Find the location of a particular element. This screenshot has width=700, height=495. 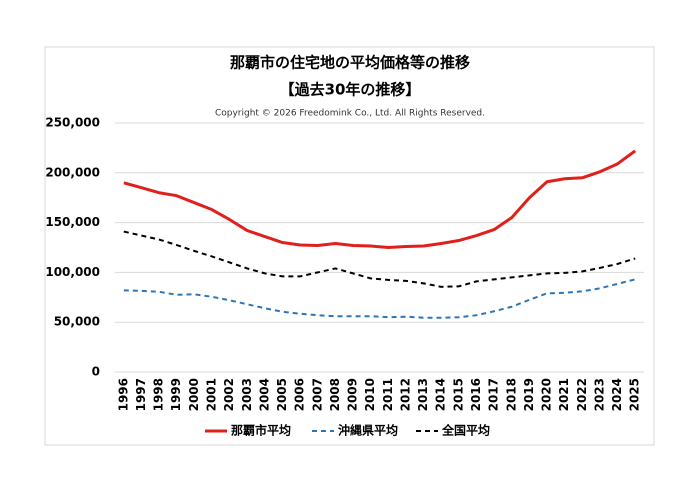

x-tick-label: 2014 is located at coordinates (441, 394).